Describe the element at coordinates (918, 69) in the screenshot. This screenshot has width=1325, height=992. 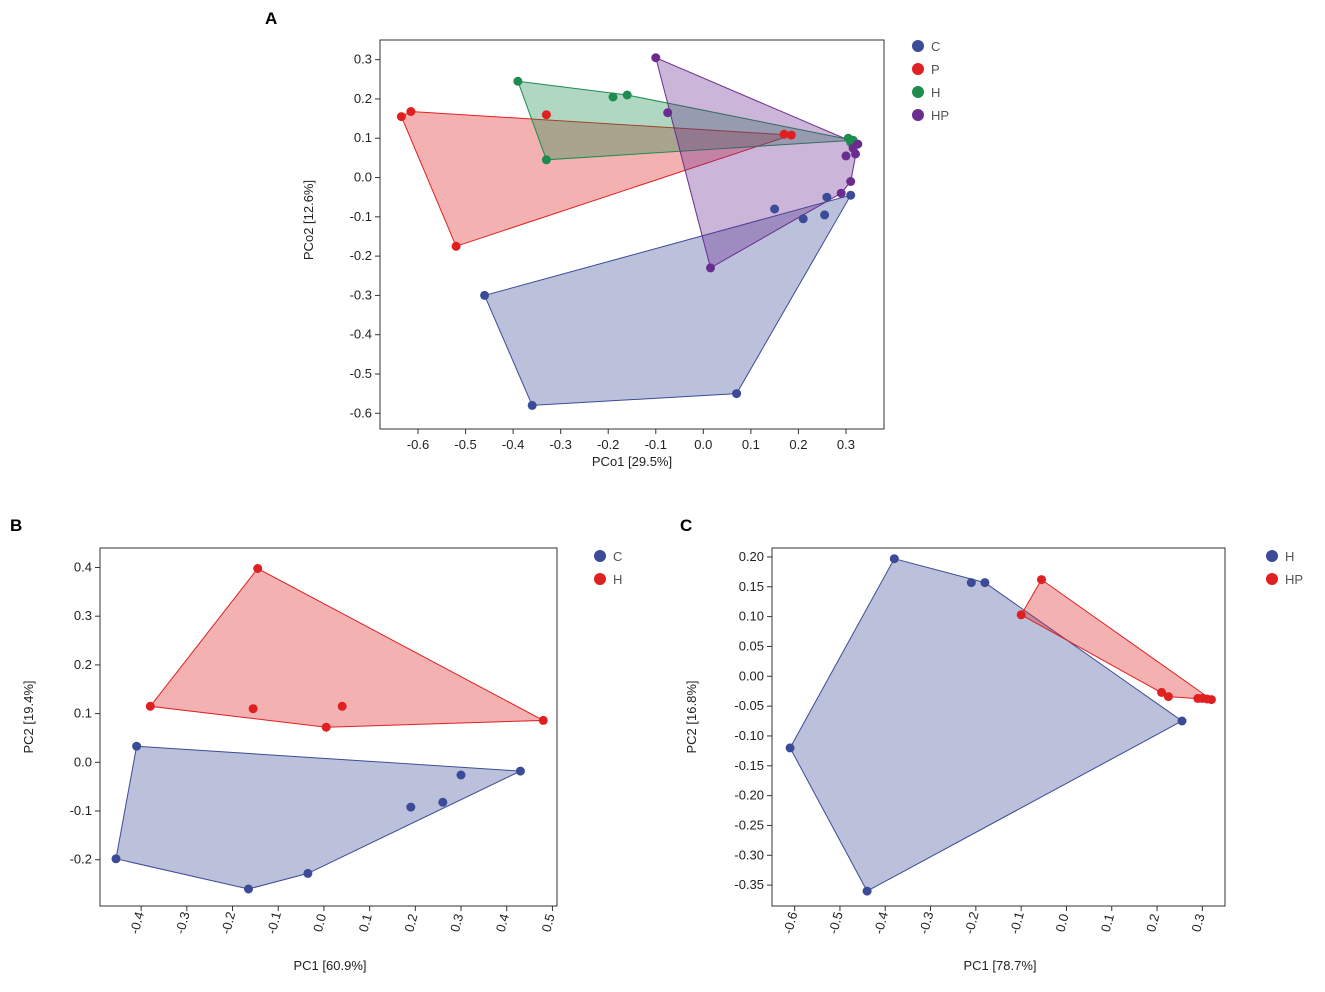
I see `legend-marker-p` at that location.